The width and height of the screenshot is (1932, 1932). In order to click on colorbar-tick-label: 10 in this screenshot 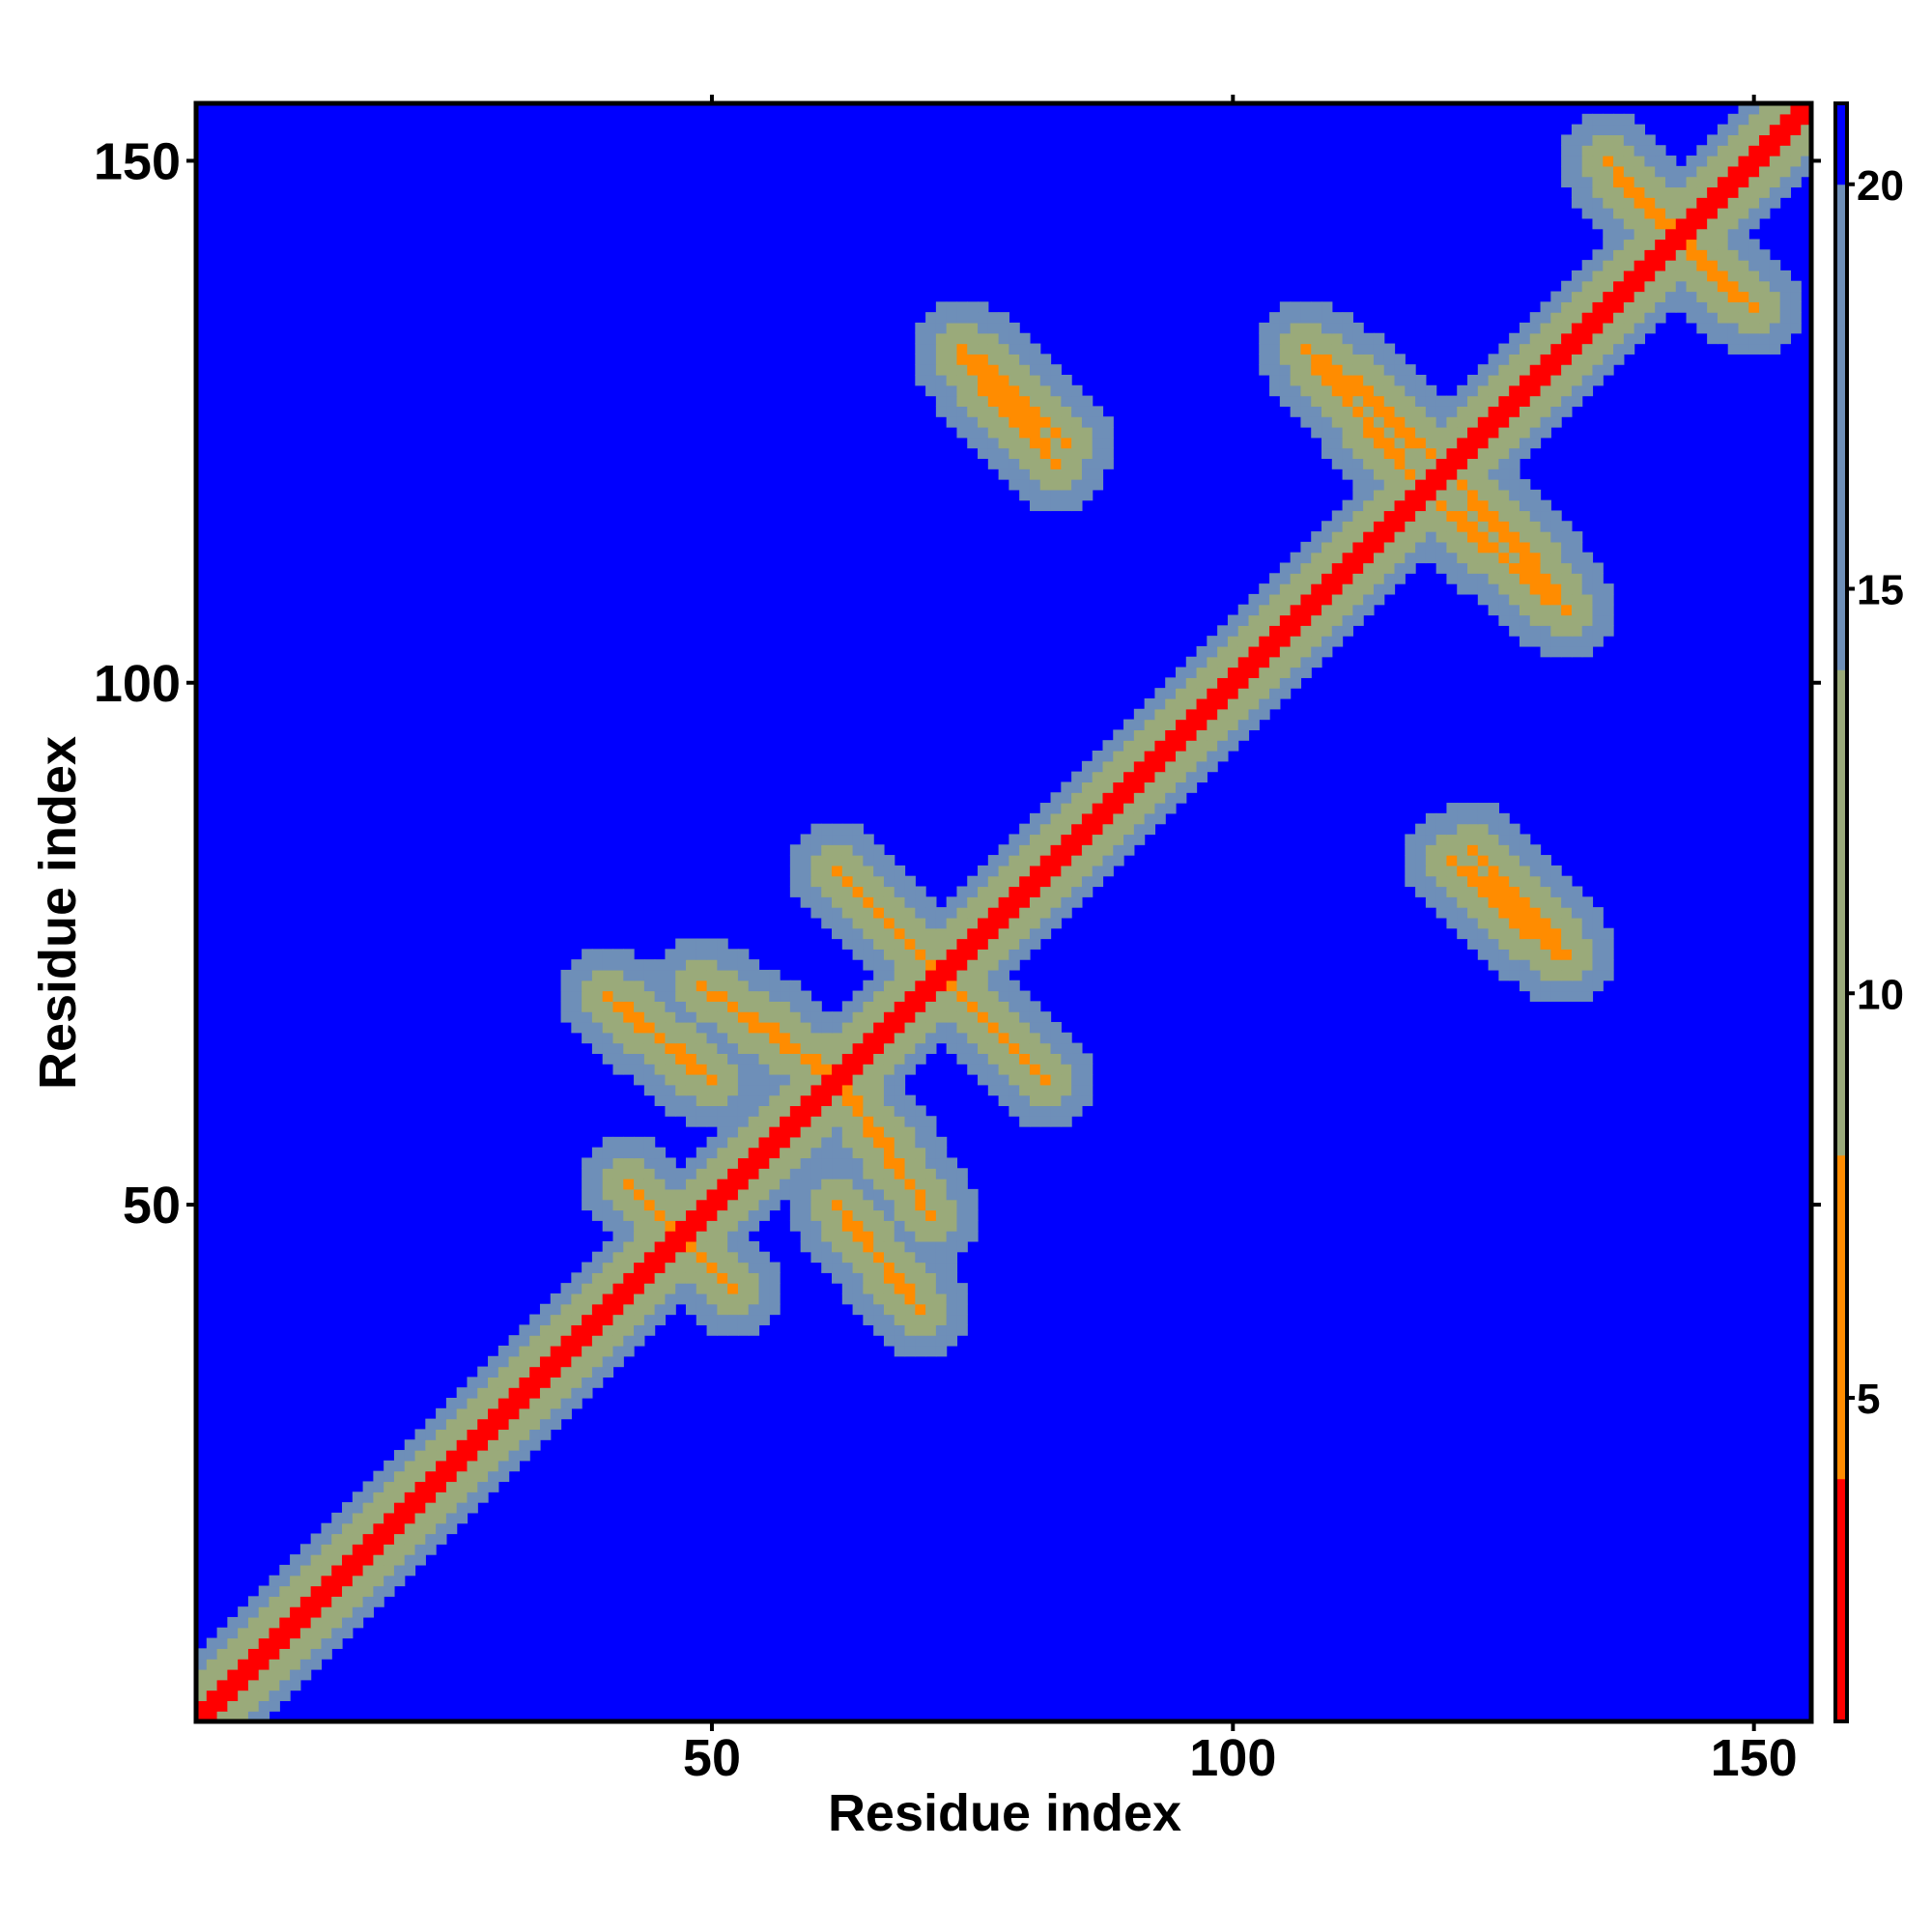, I will do `click(1880, 995)`.